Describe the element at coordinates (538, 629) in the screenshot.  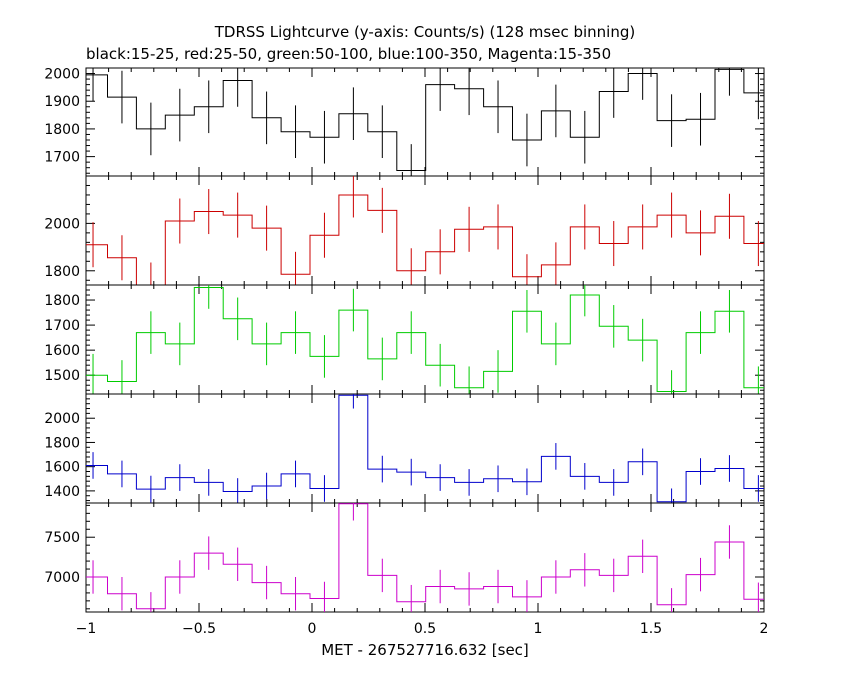
I see `x-tick-label: 1` at that location.